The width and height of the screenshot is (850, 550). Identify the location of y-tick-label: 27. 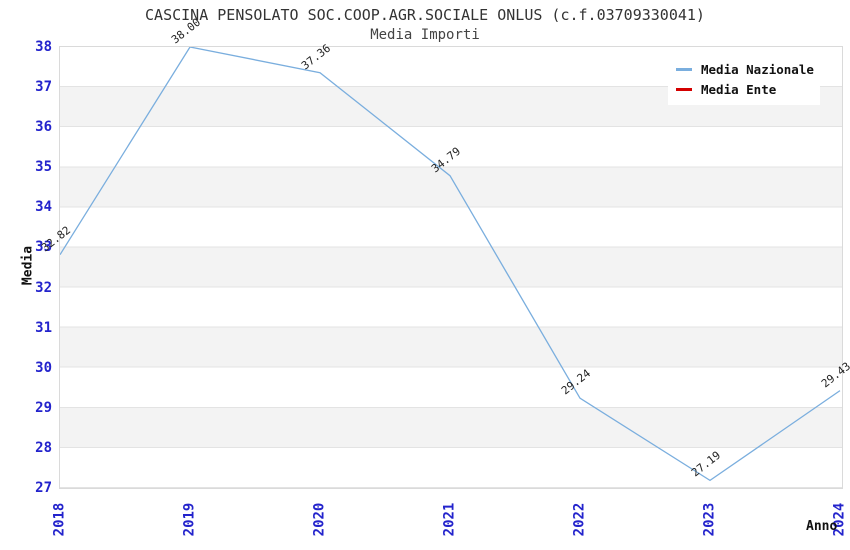
(43, 488).